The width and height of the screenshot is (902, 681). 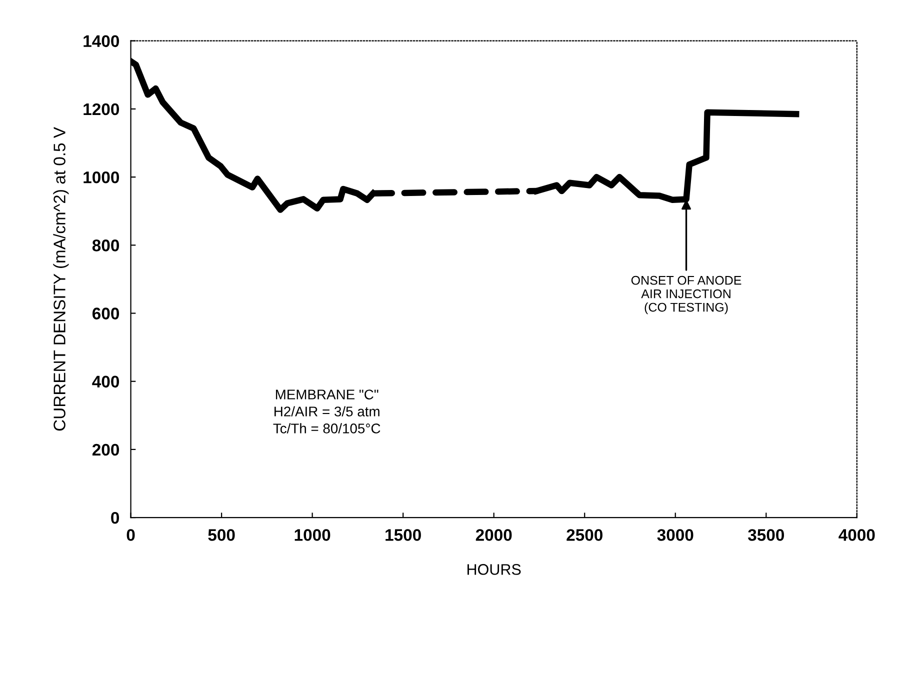 What do you see at coordinates (494, 535) in the screenshot?
I see `x-tick-label: 2000` at bounding box center [494, 535].